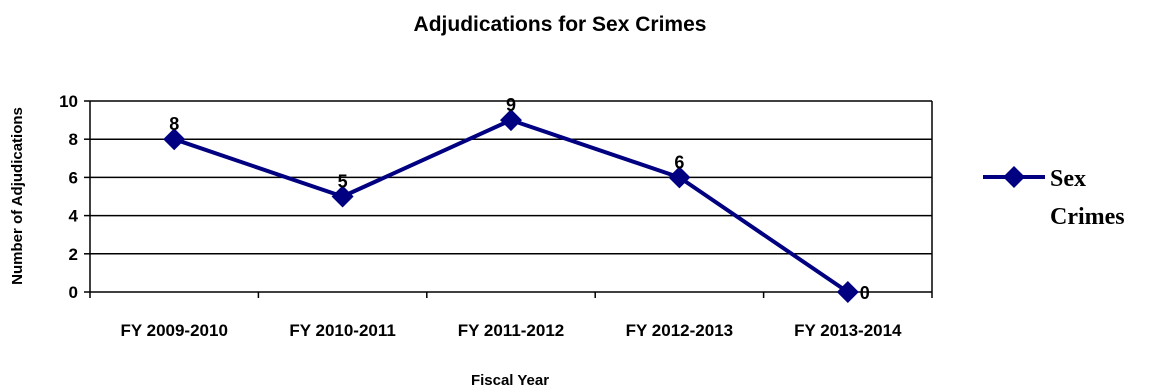 The width and height of the screenshot is (1158, 389). I want to click on y-tick-label: 6, so click(73, 177).